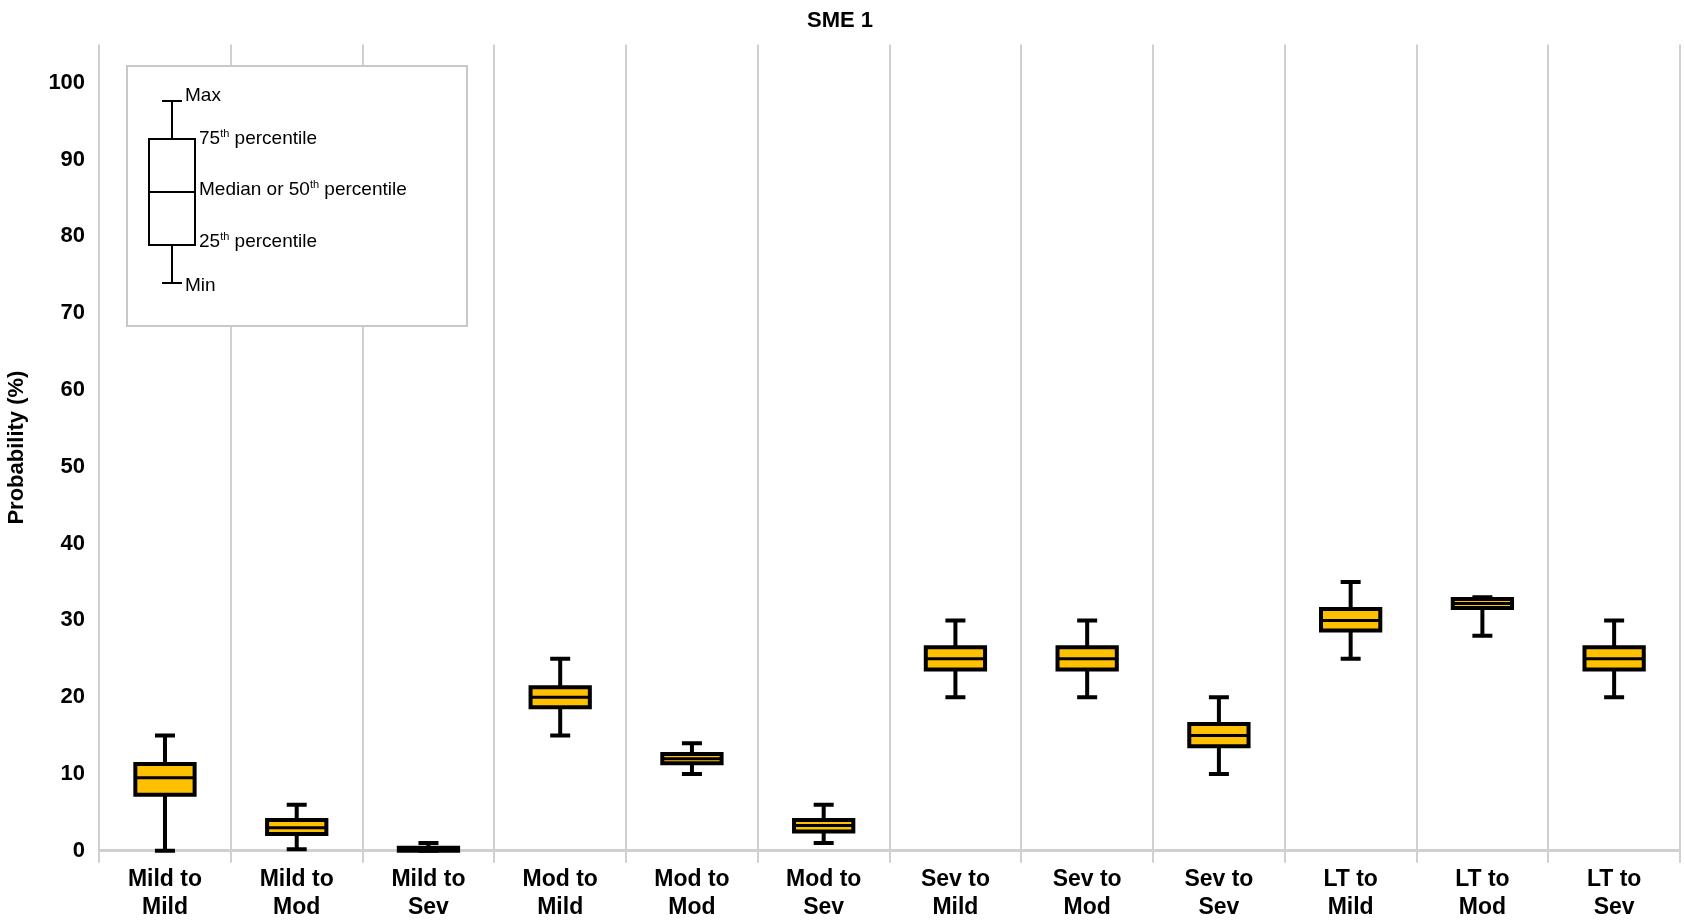 This screenshot has height=924, width=1684. What do you see at coordinates (1087, 891) in the screenshot?
I see `x-tick-label: Sev to Mod` at bounding box center [1087, 891].